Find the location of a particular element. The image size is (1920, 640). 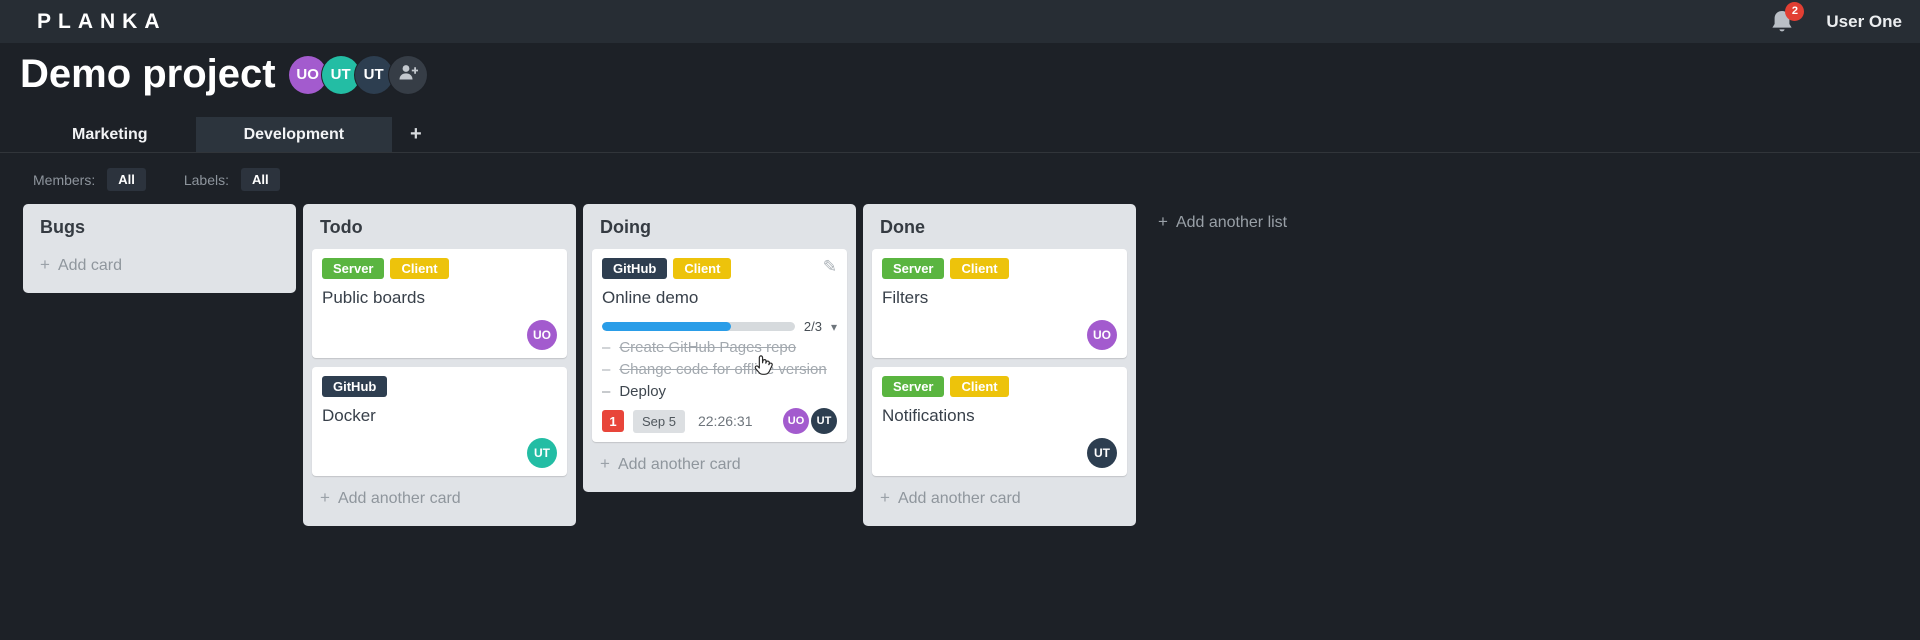

add-user-icon is located at coordinates (408, 74).